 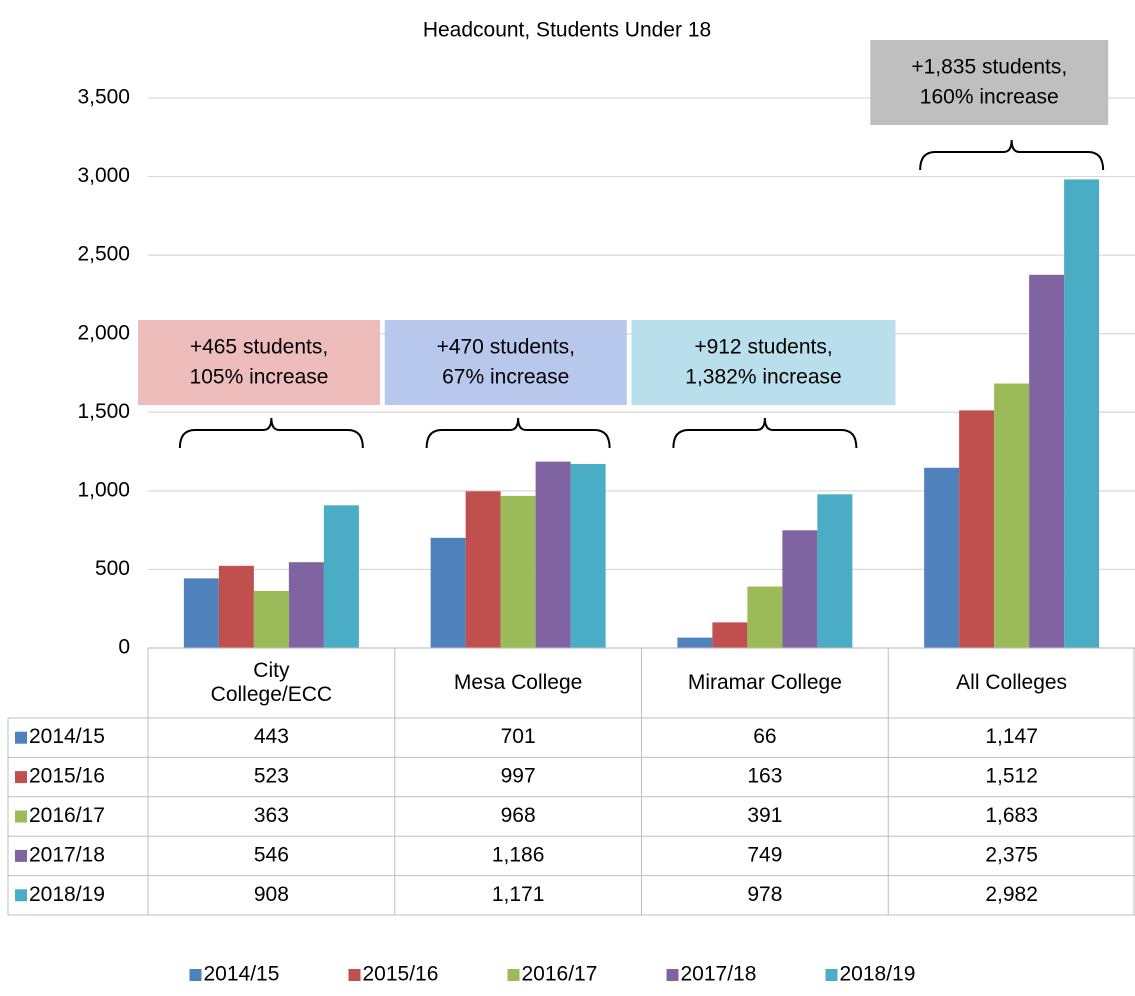 What do you see at coordinates (518, 894) in the screenshot?
I see `table-value: 1,171` at bounding box center [518, 894].